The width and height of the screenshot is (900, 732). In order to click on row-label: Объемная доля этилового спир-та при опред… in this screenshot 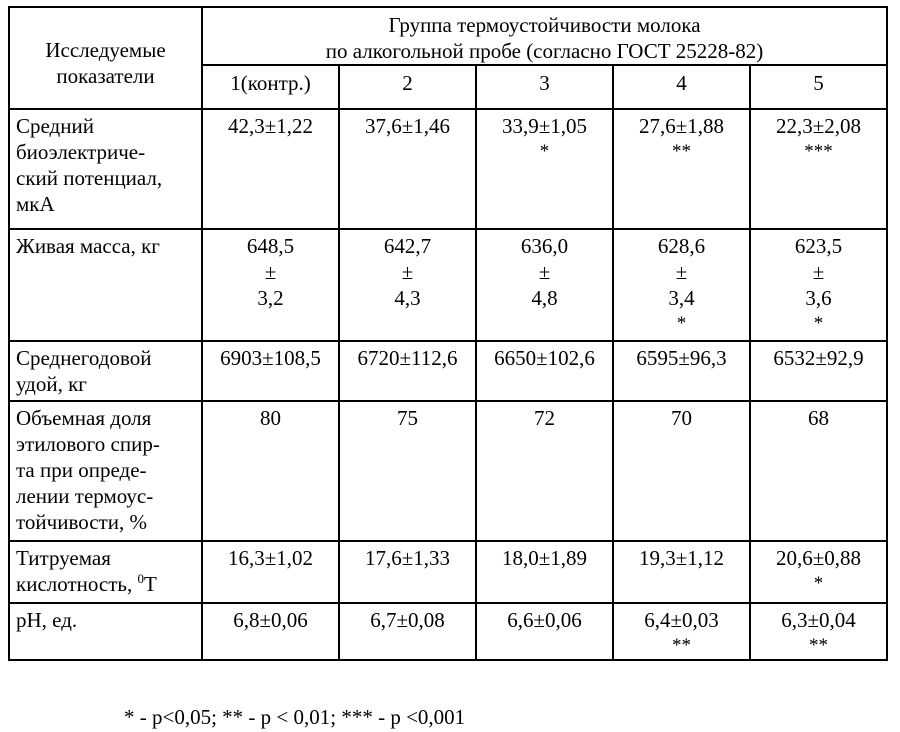, I will do `click(105, 471)`.